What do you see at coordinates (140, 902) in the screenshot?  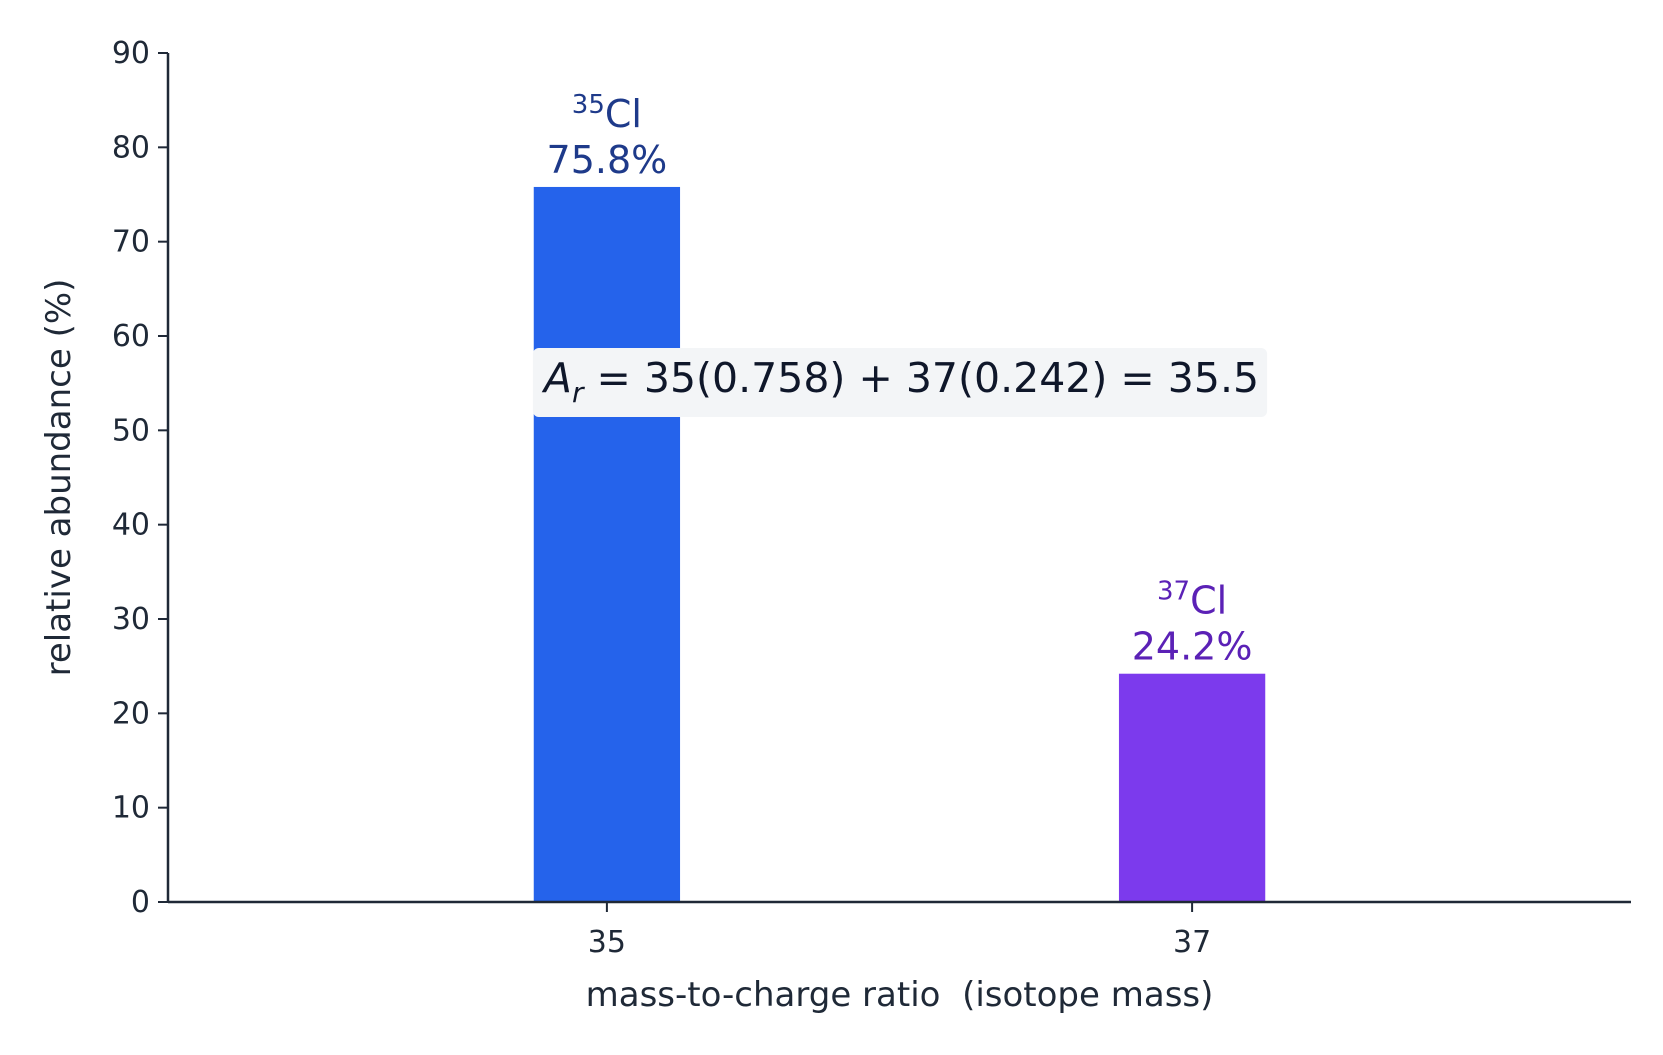 I see `y-tick-label: 0` at bounding box center [140, 902].